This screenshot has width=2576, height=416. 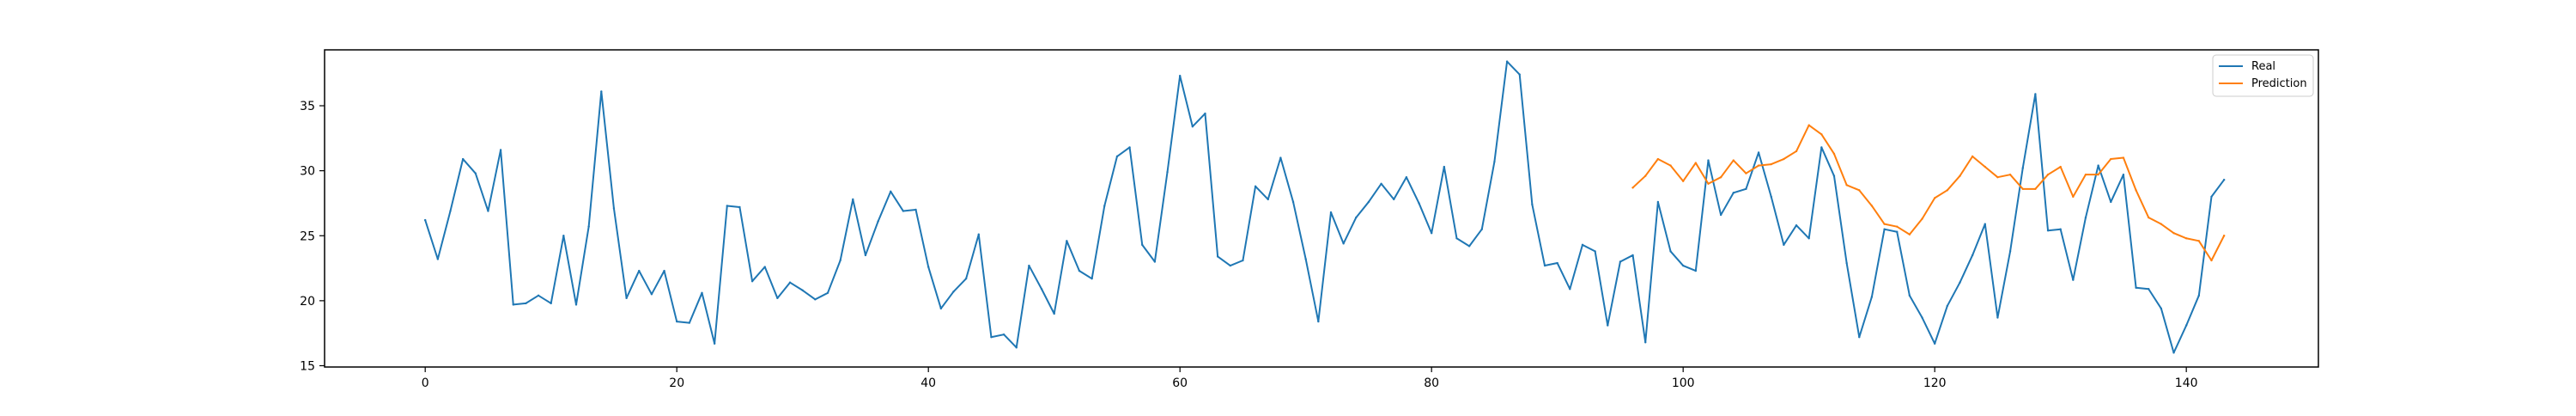 I want to click on y-tick-label: 20, so click(x=307, y=302).